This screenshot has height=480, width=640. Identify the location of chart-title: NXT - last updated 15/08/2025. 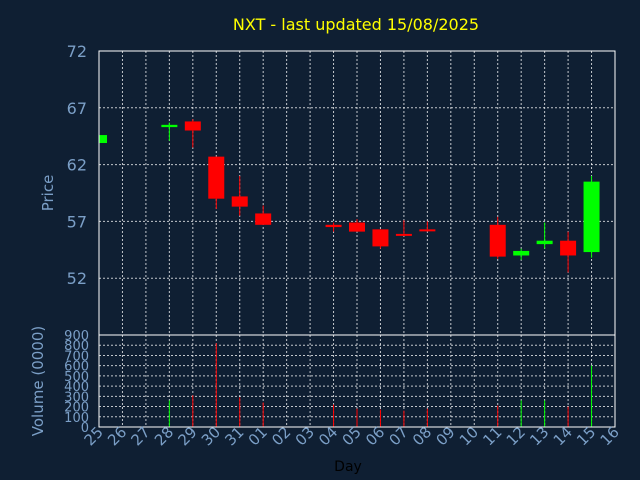
(356, 24).